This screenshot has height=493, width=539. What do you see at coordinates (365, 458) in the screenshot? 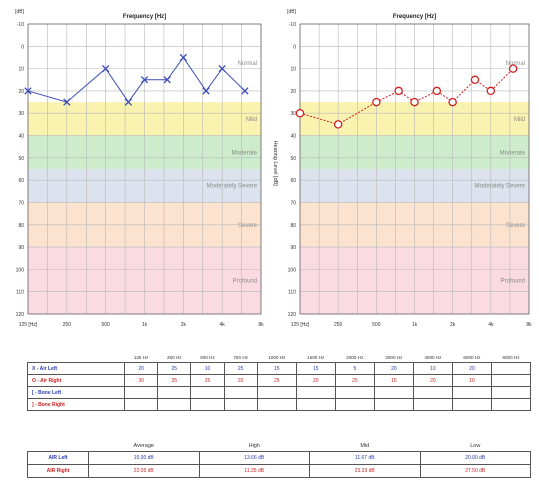
I see `table-cell: 11.67 dB` at bounding box center [365, 458].